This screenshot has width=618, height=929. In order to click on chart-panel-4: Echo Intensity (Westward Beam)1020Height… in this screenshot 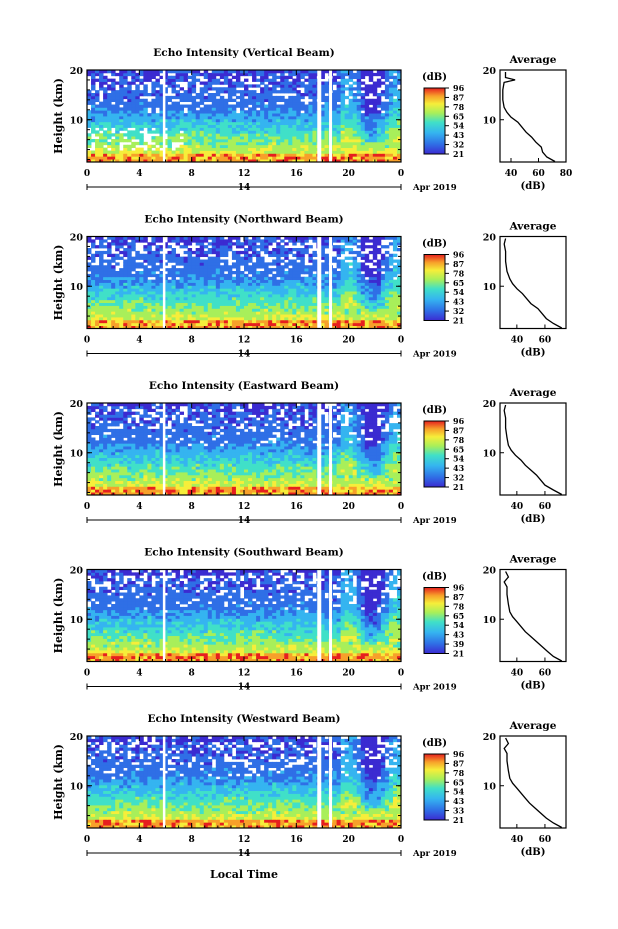, I will do `click(309, 786)`.